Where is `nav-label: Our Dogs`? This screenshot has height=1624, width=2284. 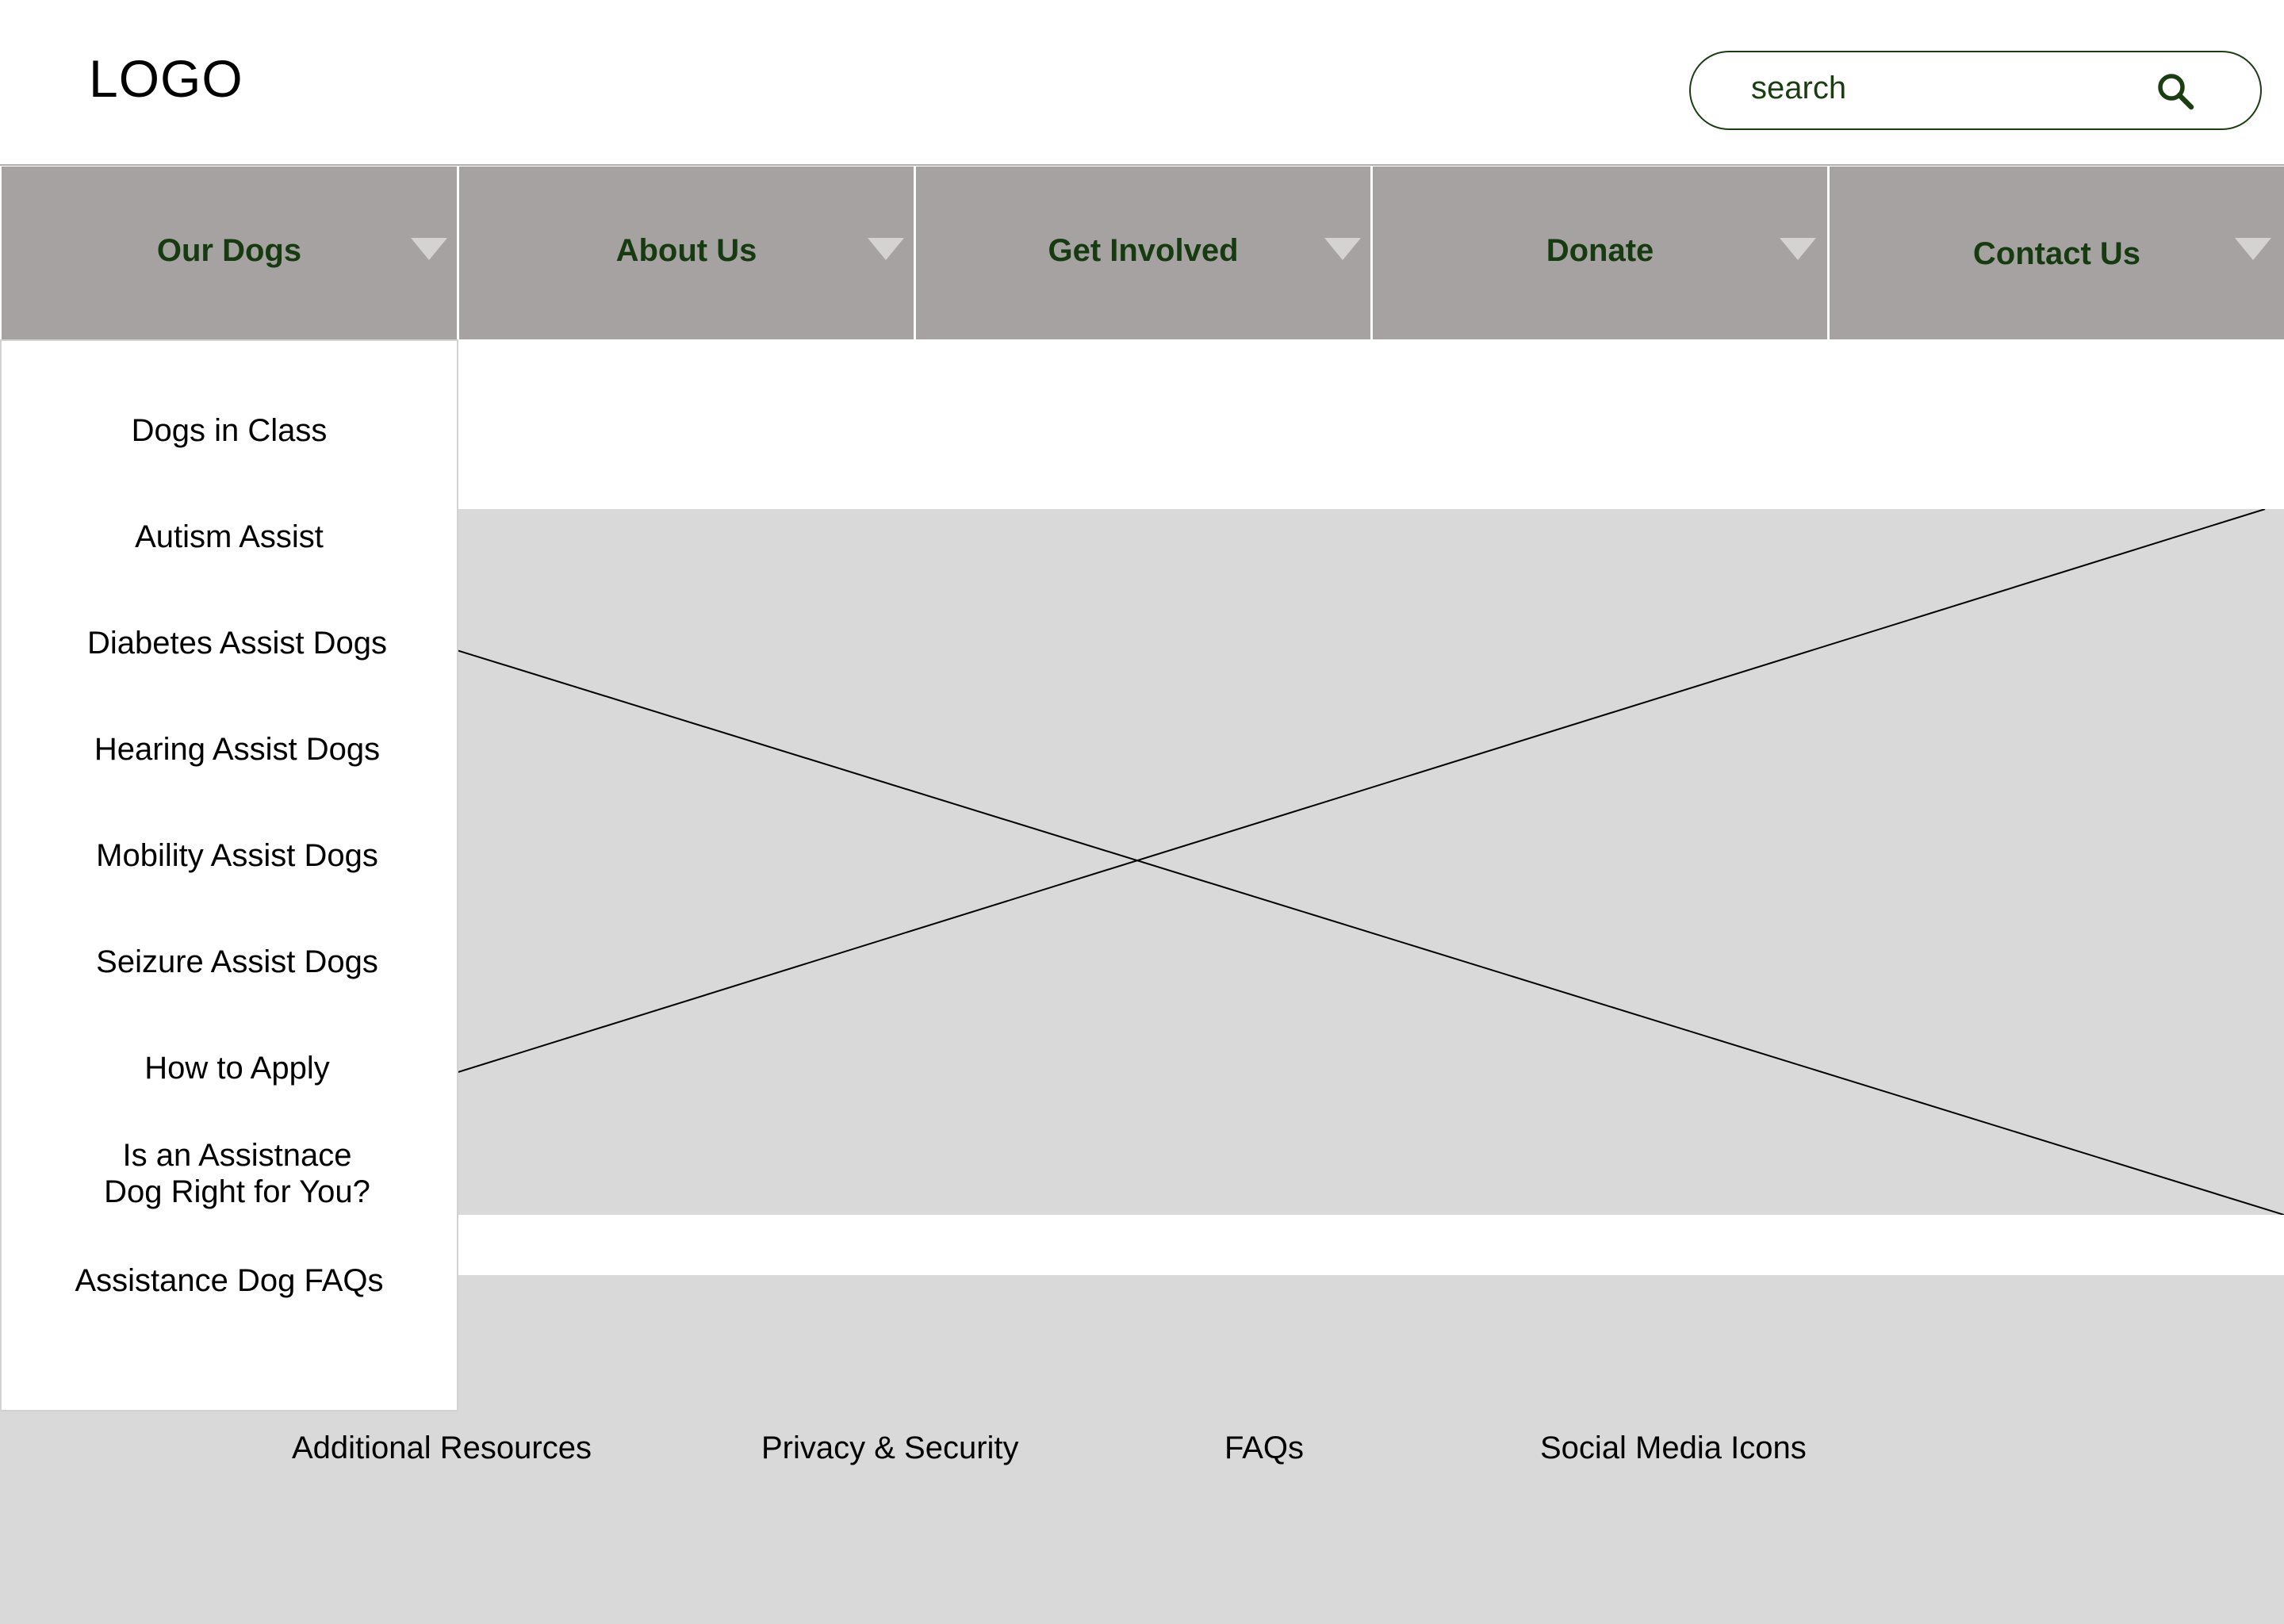
nav-label: Our Dogs is located at coordinates (229, 251).